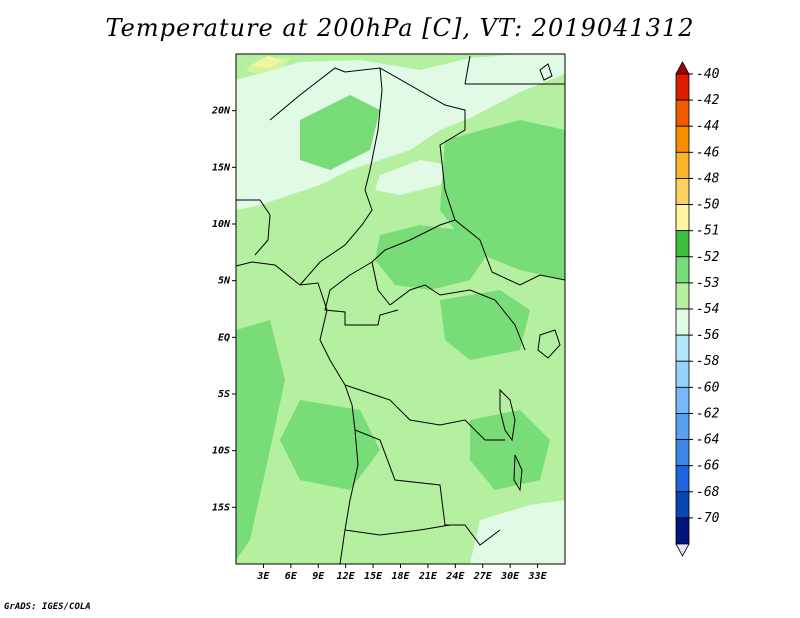 The height and width of the screenshot is (618, 800). What do you see at coordinates (221, 167) in the screenshot?
I see `lat-tick-label: 15N` at bounding box center [221, 167].